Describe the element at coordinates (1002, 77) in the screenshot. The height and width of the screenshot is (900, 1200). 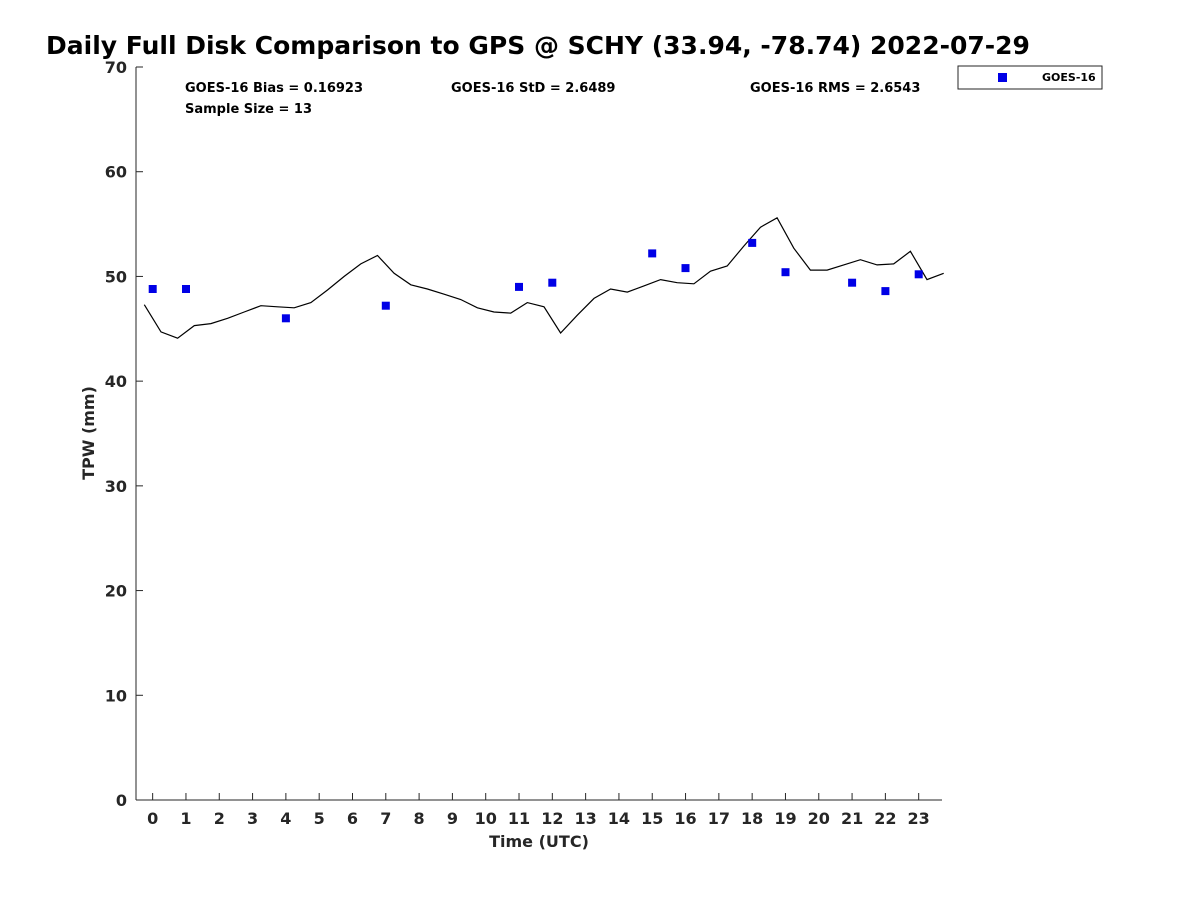
I see `legend-marker-goes` at that location.